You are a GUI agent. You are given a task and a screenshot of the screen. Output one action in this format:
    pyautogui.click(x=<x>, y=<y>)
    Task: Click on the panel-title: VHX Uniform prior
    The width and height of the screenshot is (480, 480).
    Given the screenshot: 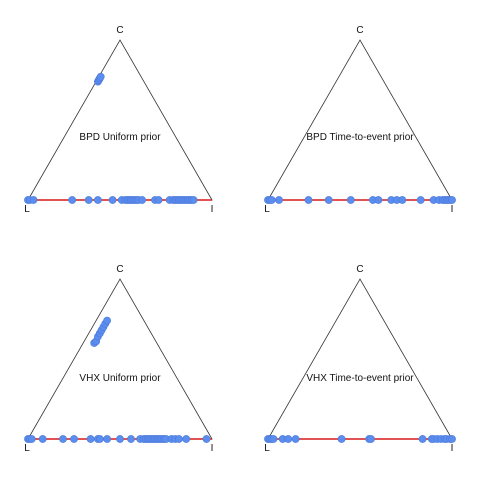 What is the action you would take?
    pyautogui.click(x=120, y=378)
    